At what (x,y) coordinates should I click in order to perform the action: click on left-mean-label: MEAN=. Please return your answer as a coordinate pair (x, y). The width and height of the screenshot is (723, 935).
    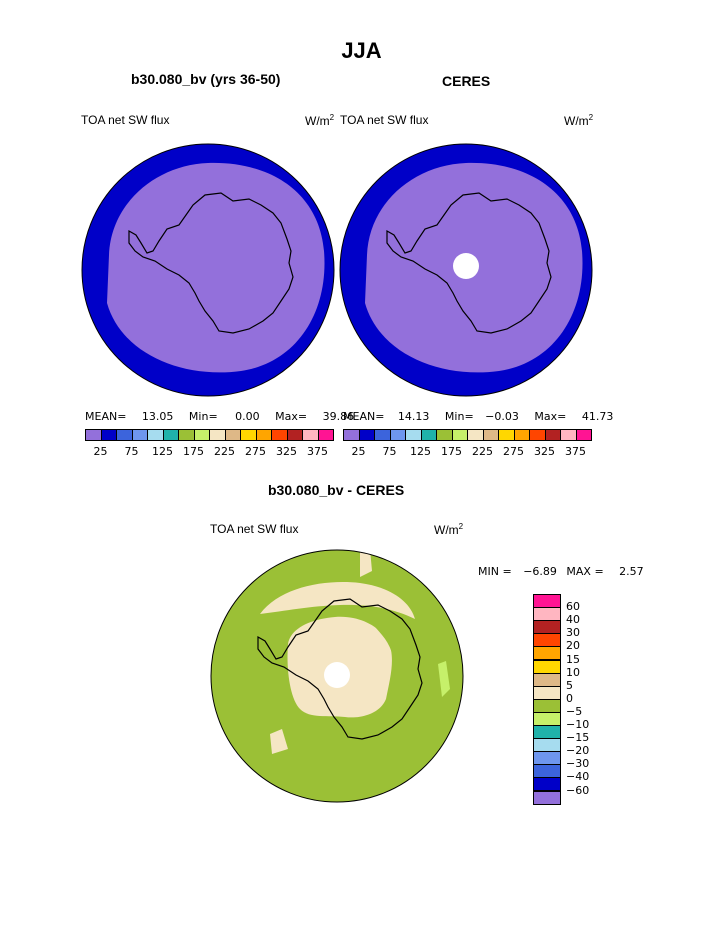
    Looking at the image, I should click on (106, 416).